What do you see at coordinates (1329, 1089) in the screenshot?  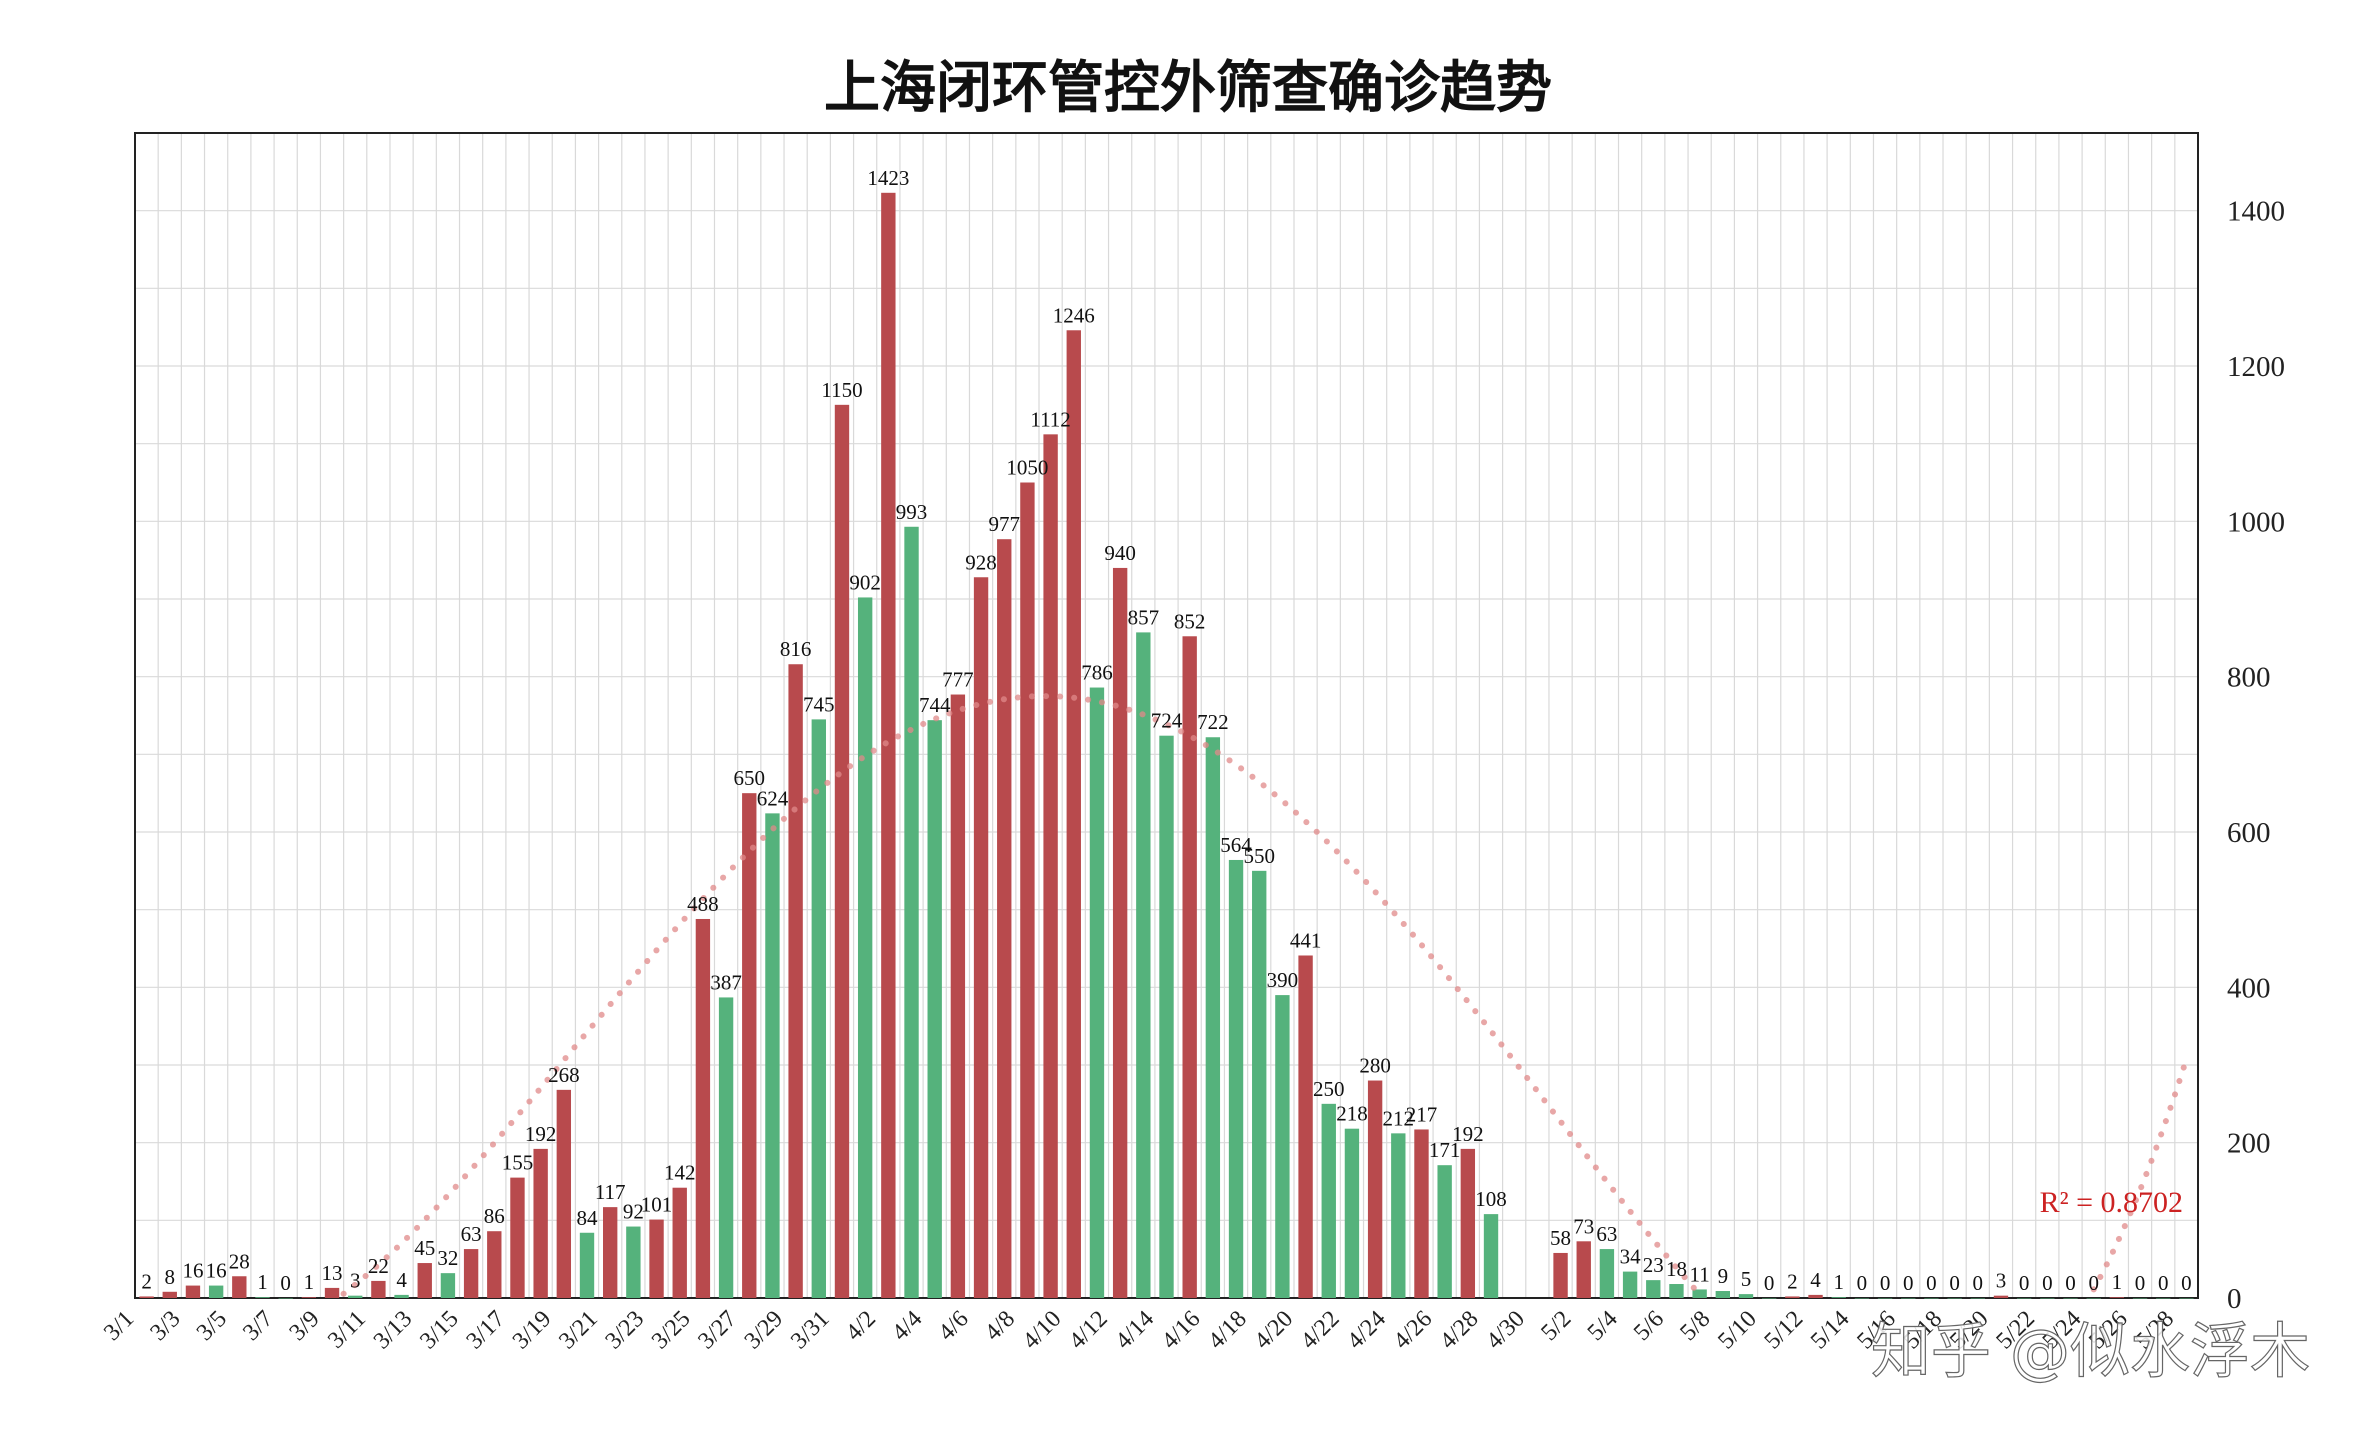 I see `data-label: 250` at bounding box center [1329, 1089].